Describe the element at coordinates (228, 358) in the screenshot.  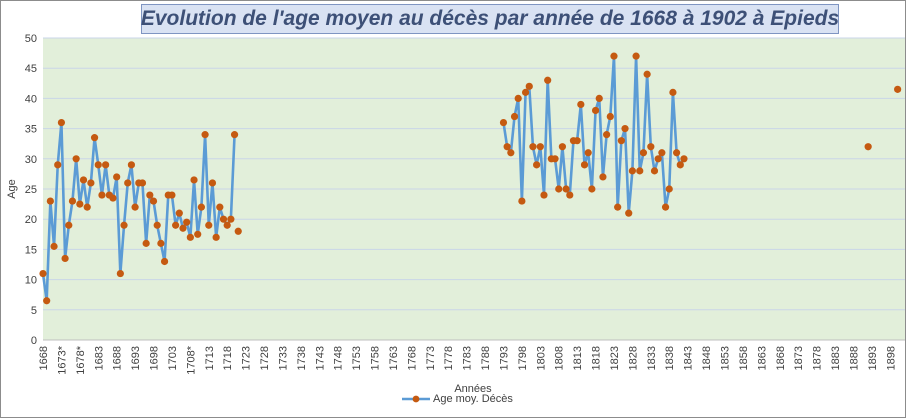
I see `x-tick-label-1718: 1718` at that location.